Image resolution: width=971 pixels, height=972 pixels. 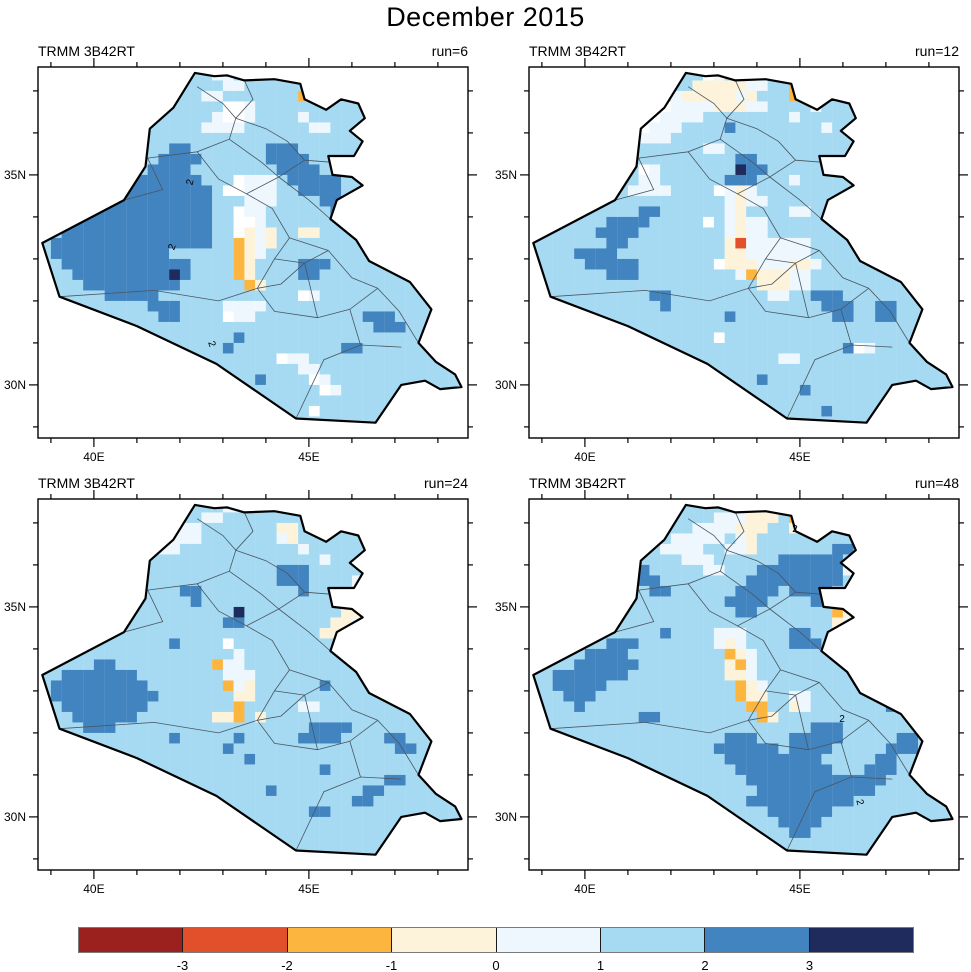 I want to click on colorbar-tick-label: 3, so click(x=809, y=965).